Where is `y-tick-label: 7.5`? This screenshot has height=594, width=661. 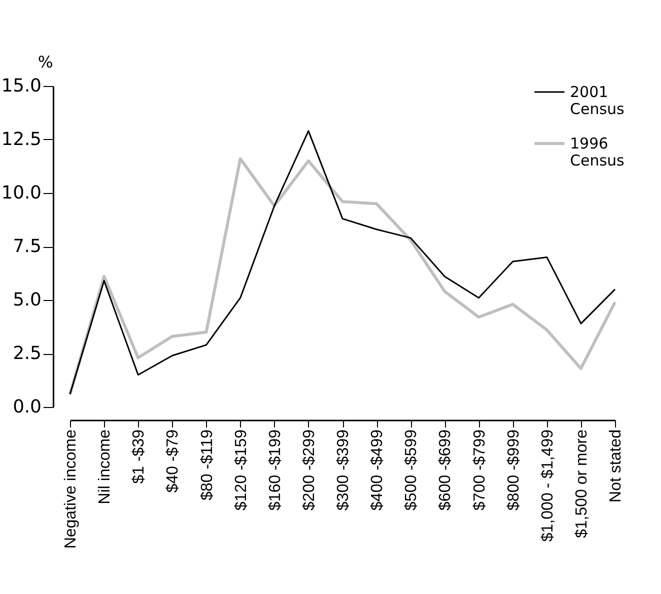
y-tick-label: 7.5 is located at coordinates (27, 246).